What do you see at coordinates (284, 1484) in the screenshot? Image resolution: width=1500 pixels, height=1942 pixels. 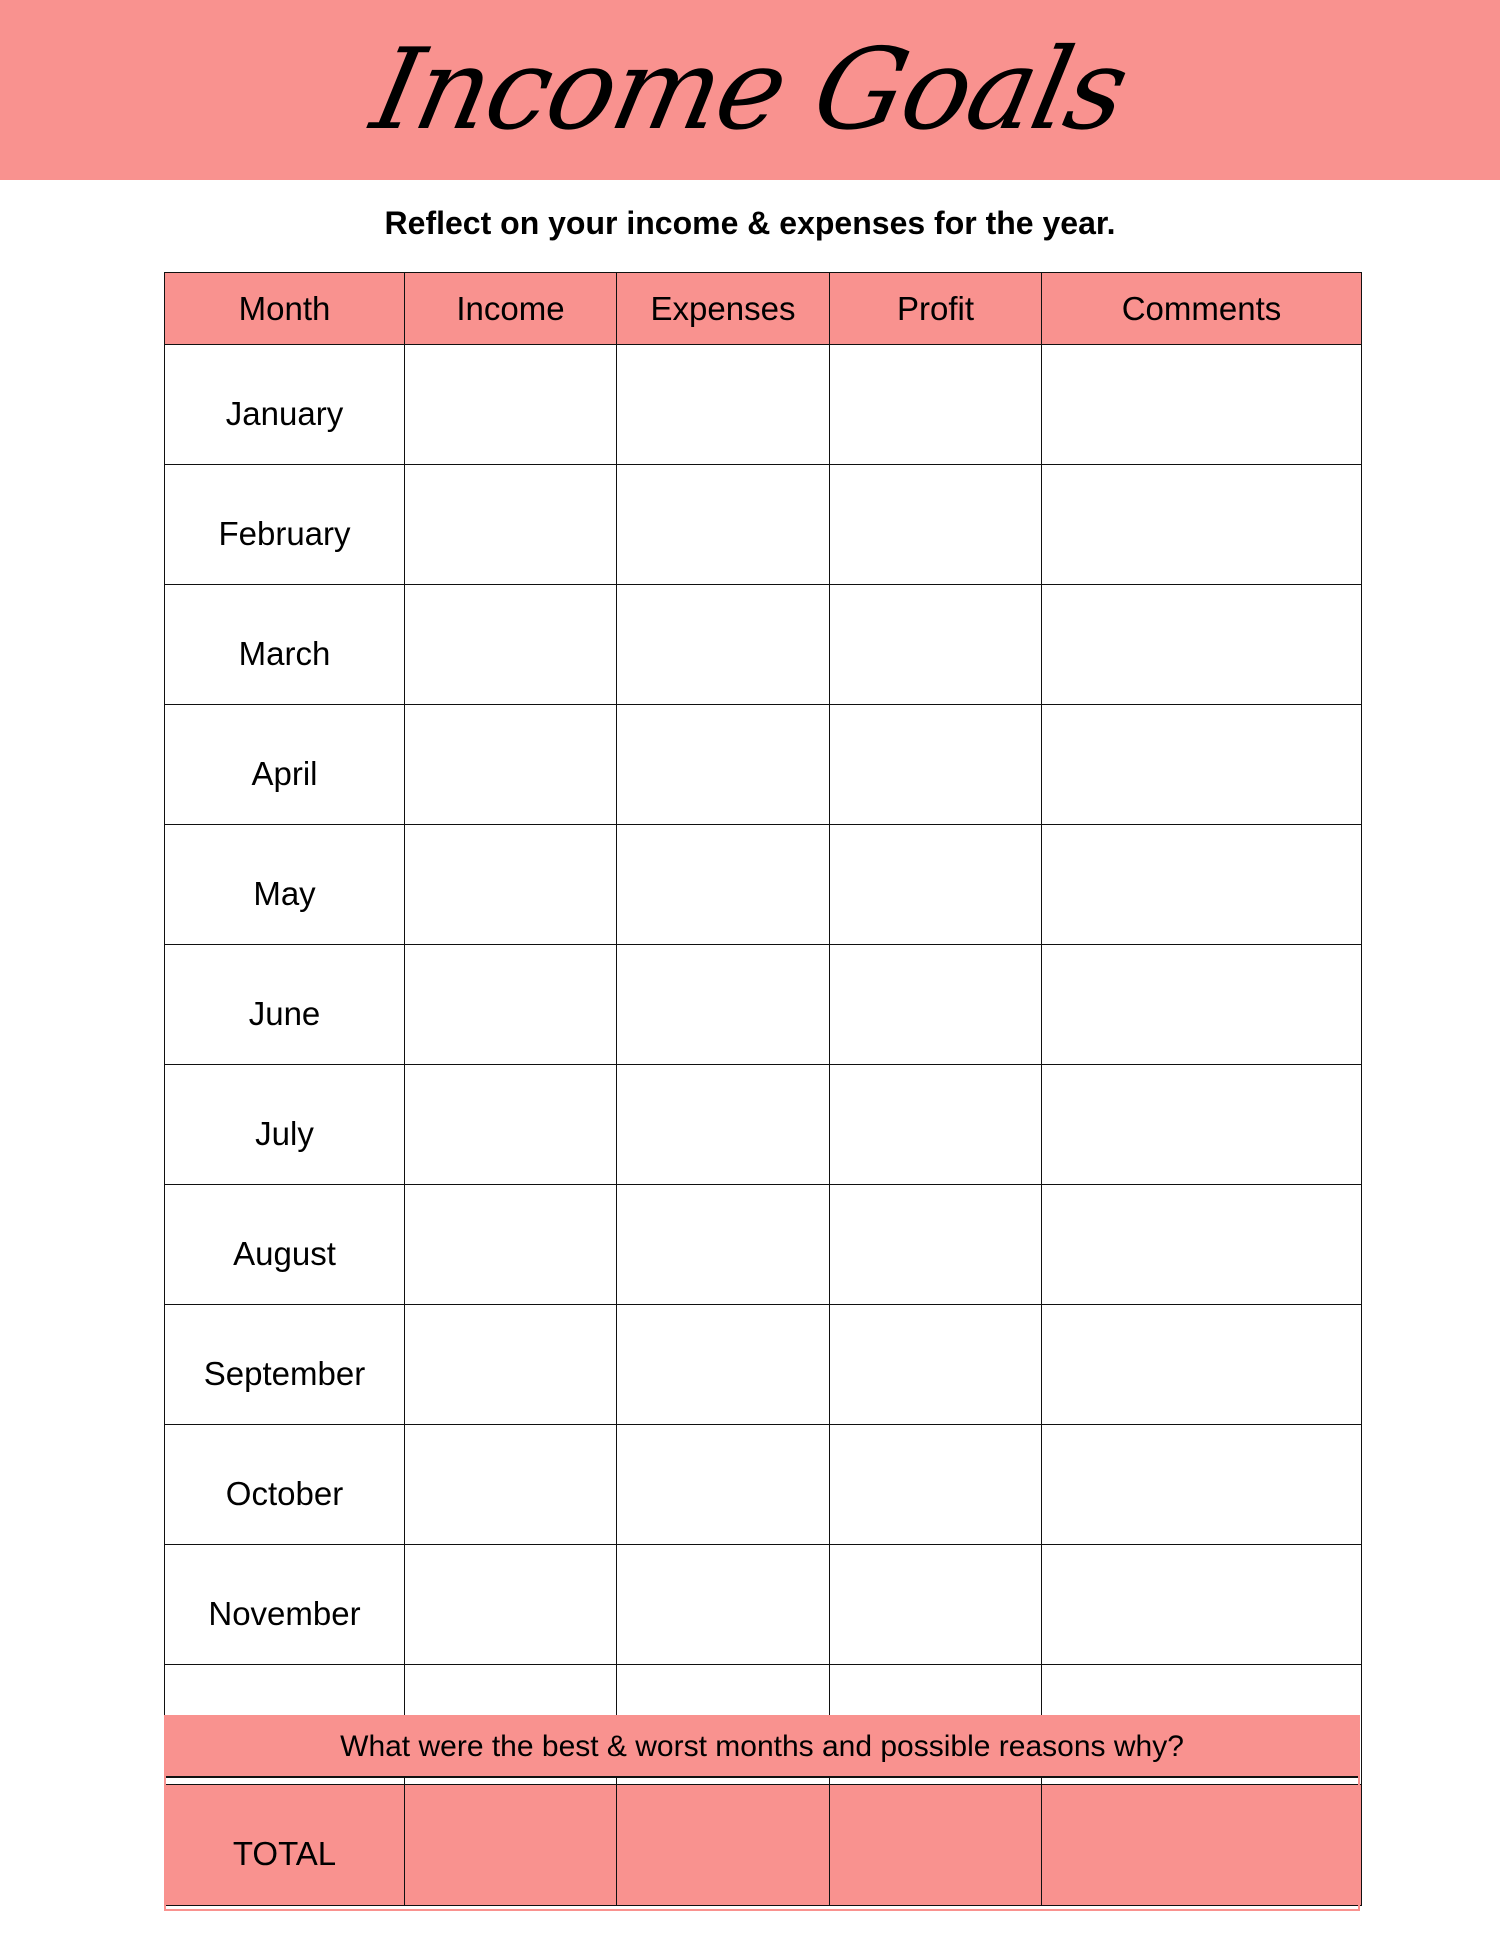 I see `month-label: October` at bounding box center [284, 1484].